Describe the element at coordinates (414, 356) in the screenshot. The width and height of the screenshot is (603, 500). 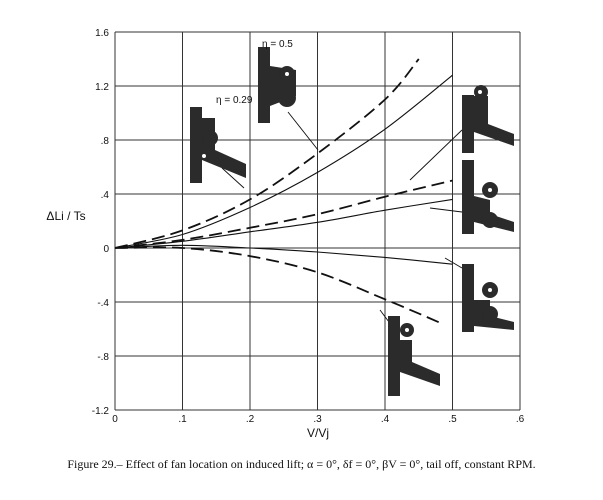
I see `silhouette-bottom` at that location.